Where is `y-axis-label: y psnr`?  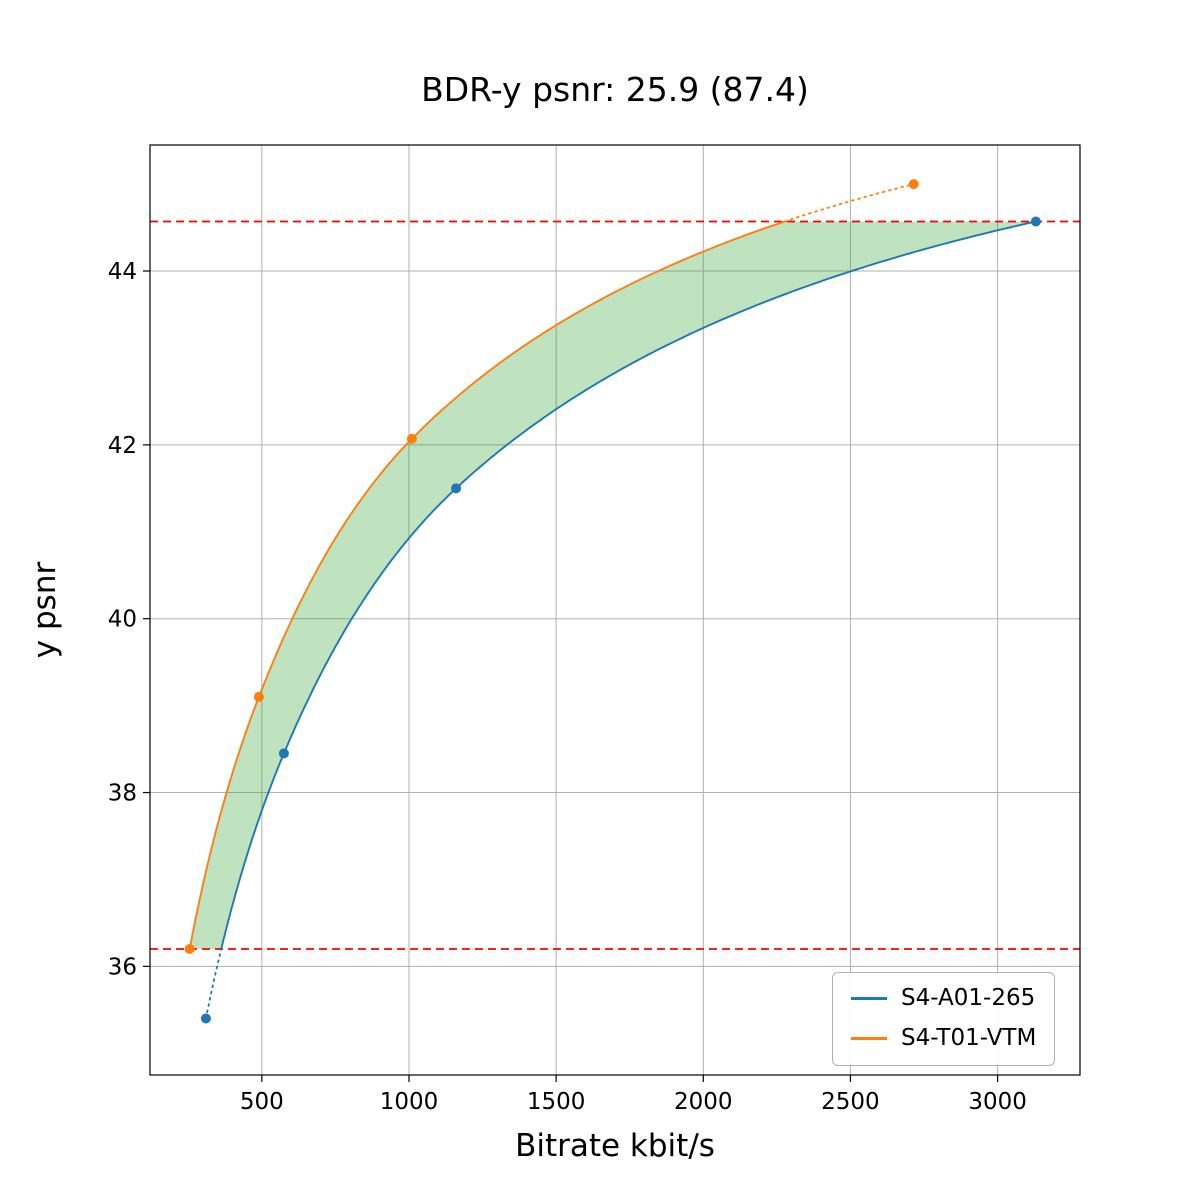 y-axis-label: y psnr is located at coordinates (45, 610).